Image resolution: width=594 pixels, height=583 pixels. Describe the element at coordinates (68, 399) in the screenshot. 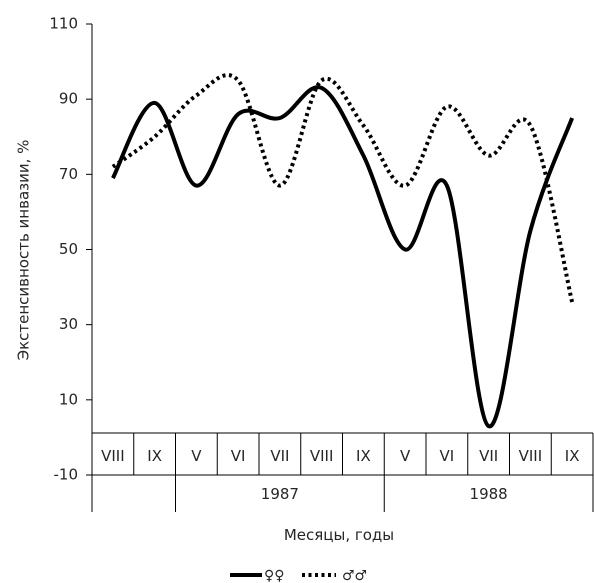

I see `y-tick-label: 10` at that location.